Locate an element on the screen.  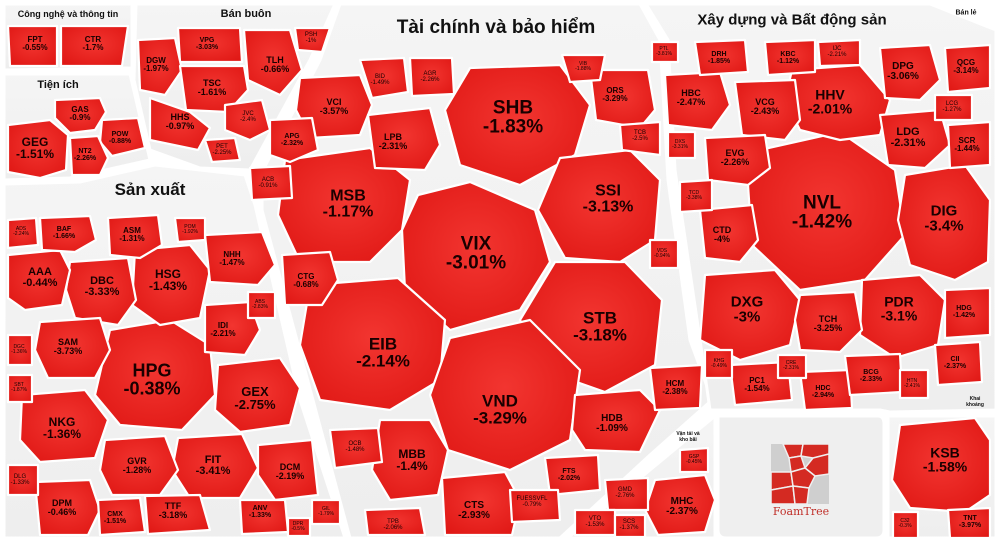
stock-cell-mhc is located at coordinates (680, 505).